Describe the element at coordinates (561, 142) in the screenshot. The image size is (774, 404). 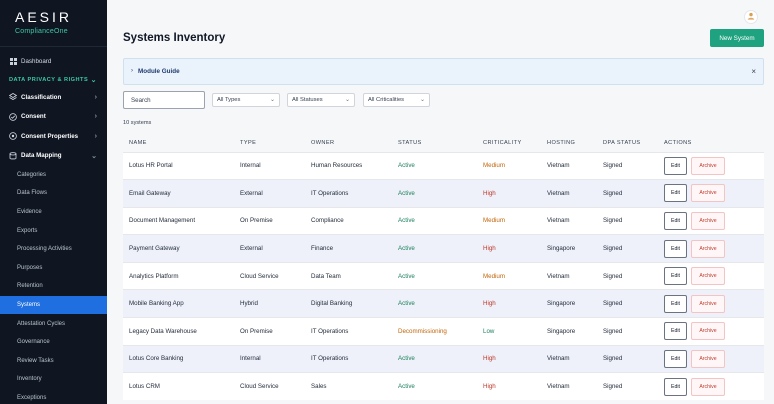
I see `column-header-hosting: HOSTING` at that location.